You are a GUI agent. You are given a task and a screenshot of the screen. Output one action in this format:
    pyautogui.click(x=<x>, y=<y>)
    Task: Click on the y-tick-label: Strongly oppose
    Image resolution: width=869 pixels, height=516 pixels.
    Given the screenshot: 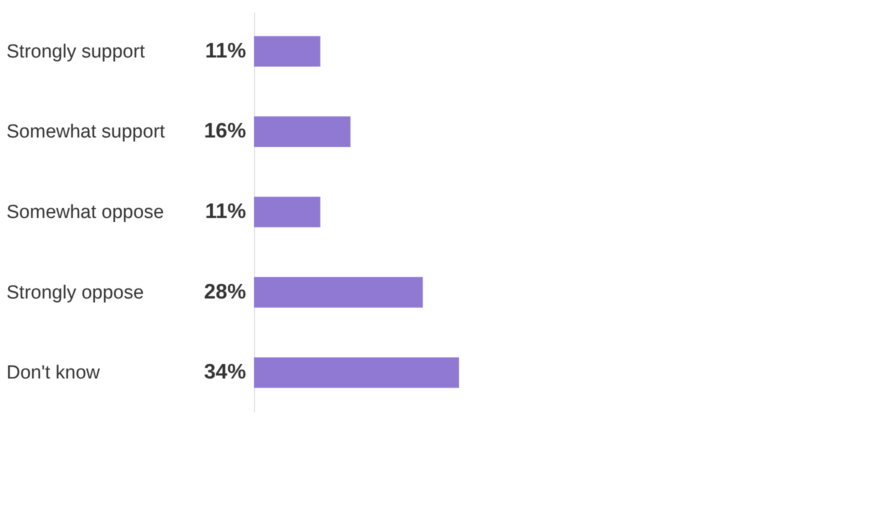 What is the action you would take?
    pyautogui.click(x=75, y=293)
    